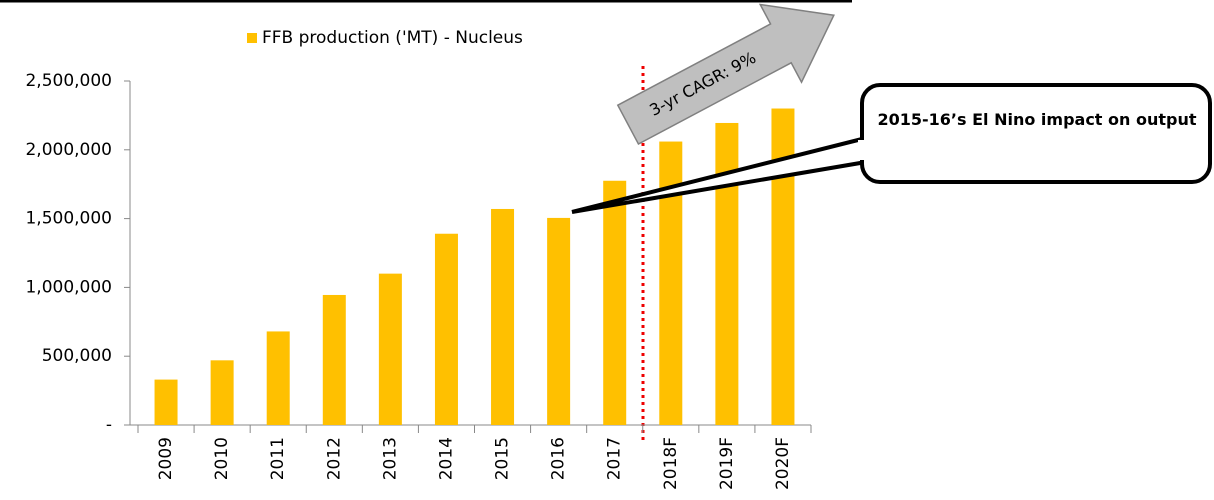 Image resolution: width=1214 pixels, height=500 pixels. Describe the element at coordinates (278, 458) in the screenshot. I see `x-tick-label: 2011` at that location.